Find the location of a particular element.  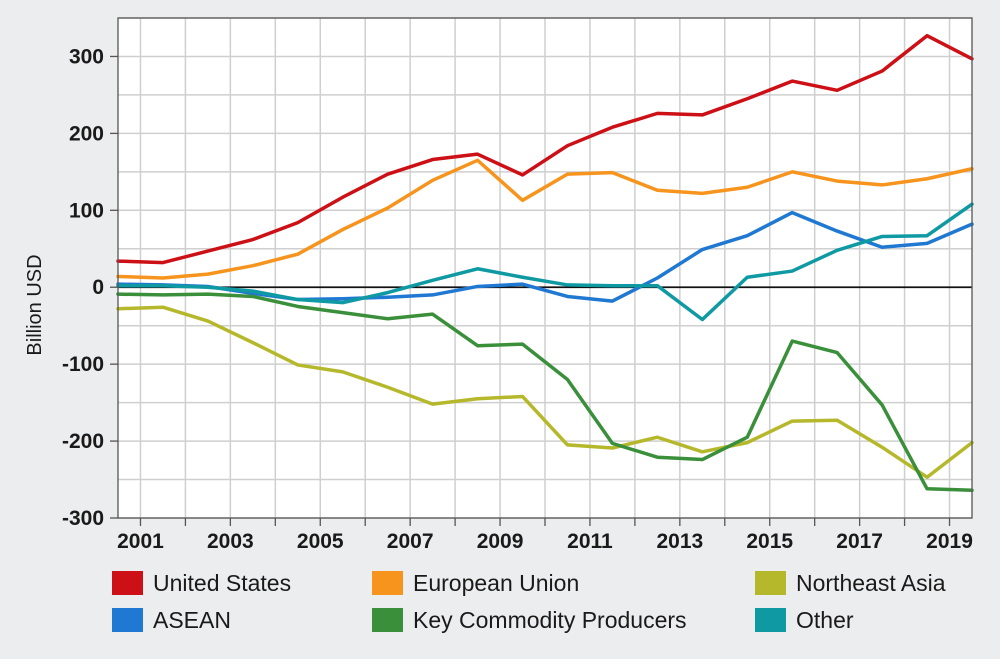

x-tick-label: 2009 is located at coordinates (500, 541).